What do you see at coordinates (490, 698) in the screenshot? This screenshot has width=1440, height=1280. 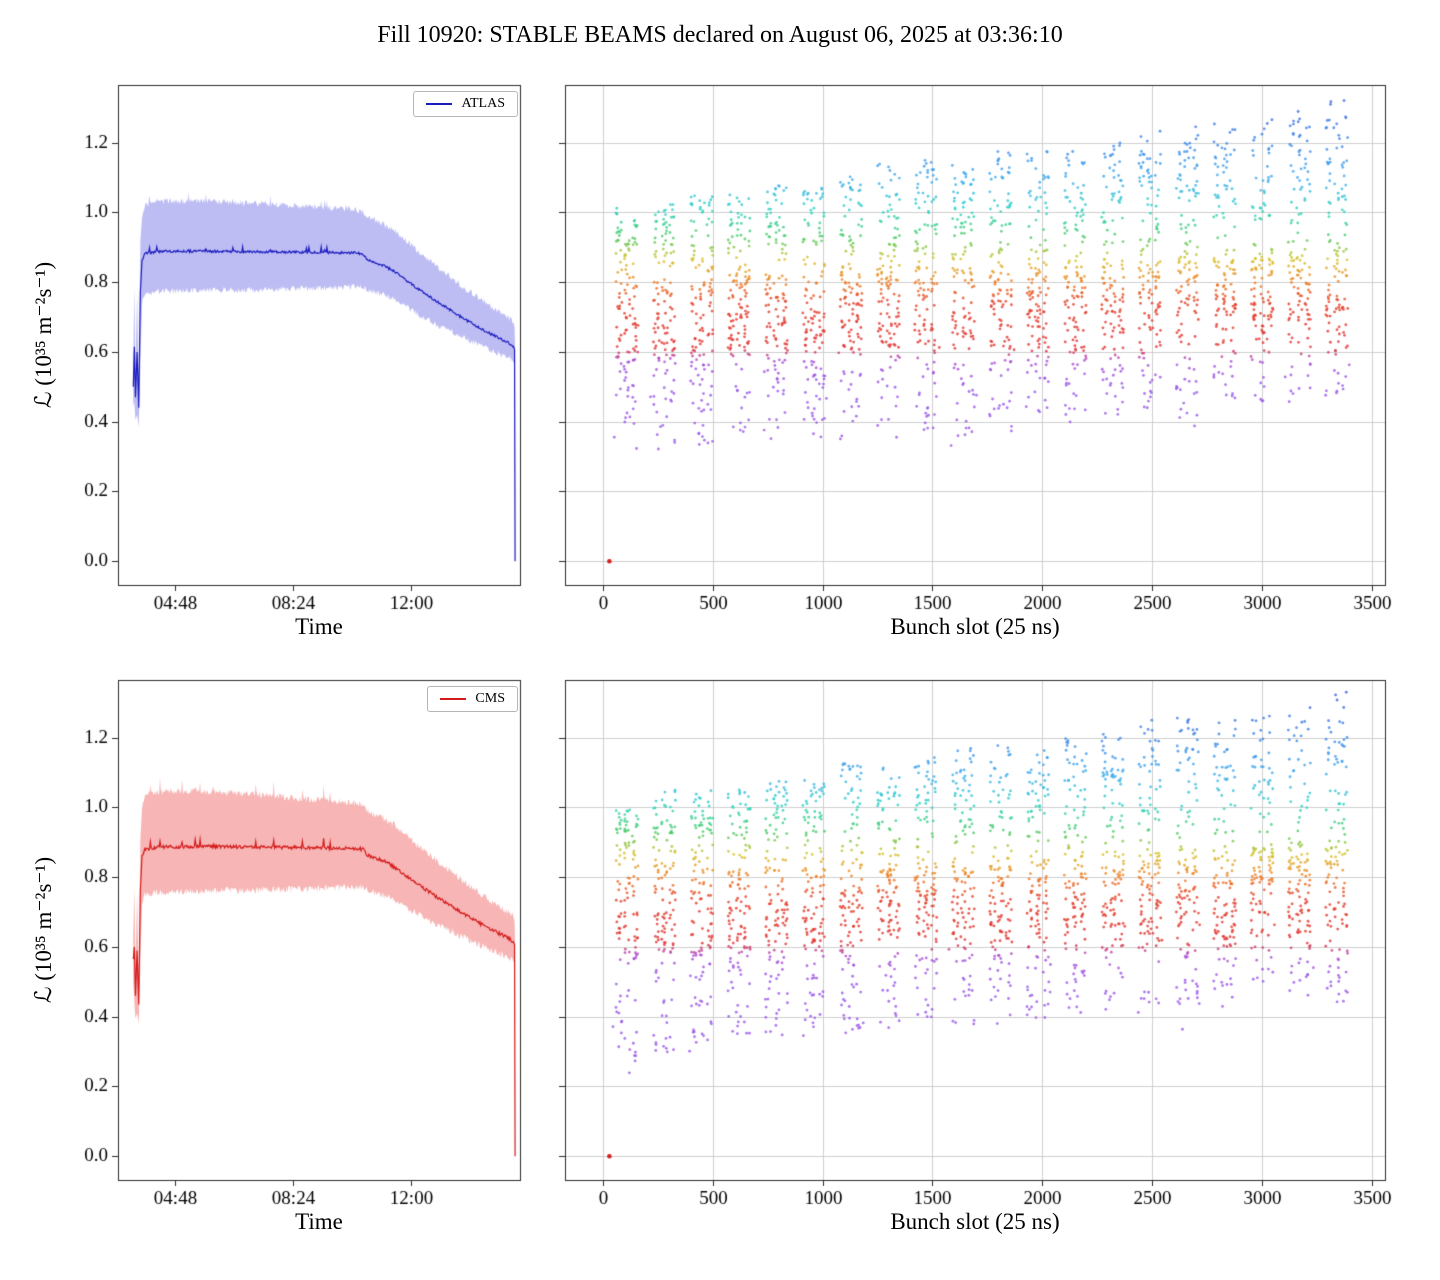 I see `cms-legend-label: CMS` at bounding box center [490, 698].